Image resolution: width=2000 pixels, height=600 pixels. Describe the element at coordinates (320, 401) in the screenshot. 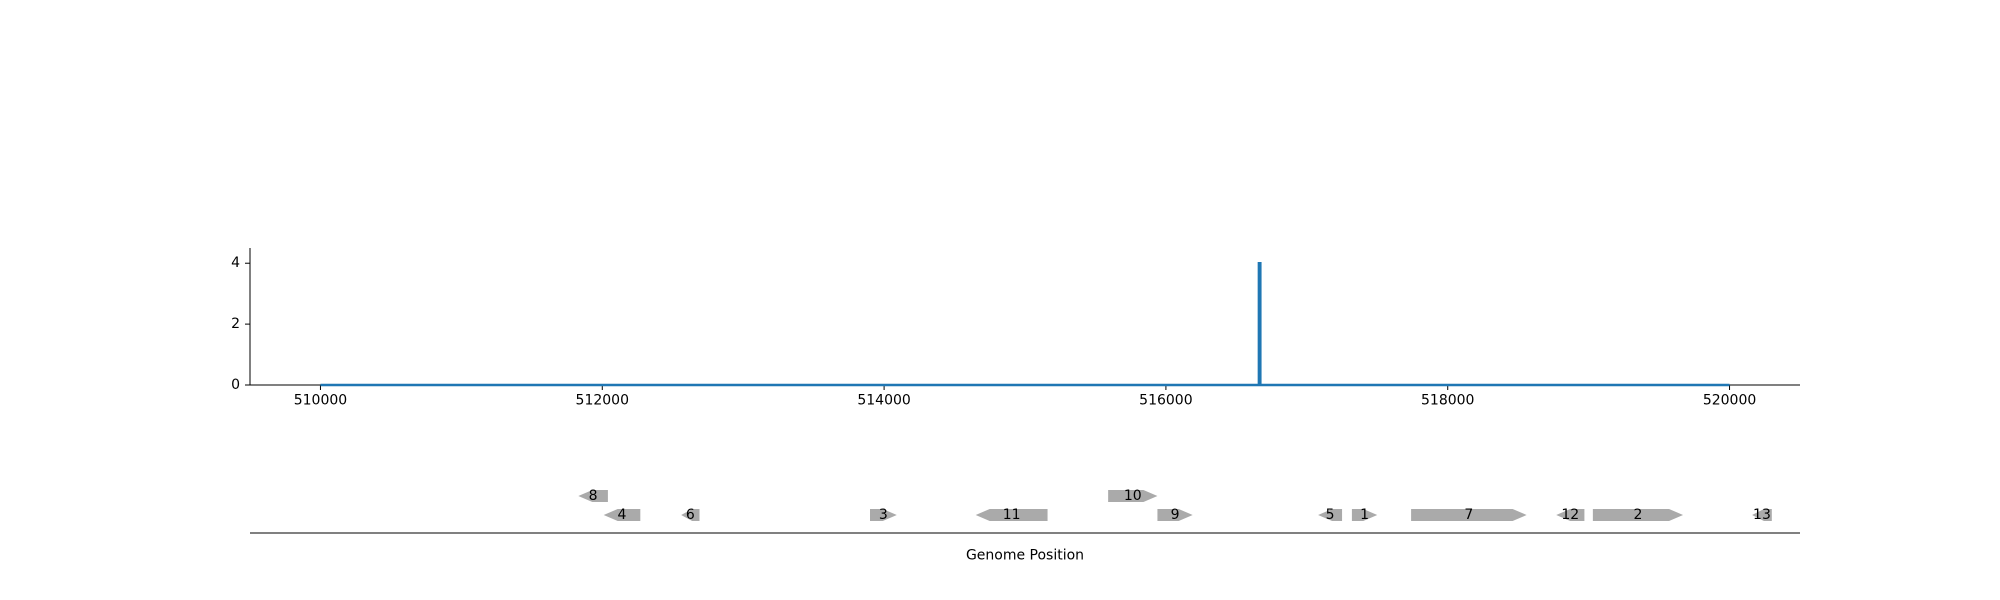

I see `x-tick-label: 510000` at that location.